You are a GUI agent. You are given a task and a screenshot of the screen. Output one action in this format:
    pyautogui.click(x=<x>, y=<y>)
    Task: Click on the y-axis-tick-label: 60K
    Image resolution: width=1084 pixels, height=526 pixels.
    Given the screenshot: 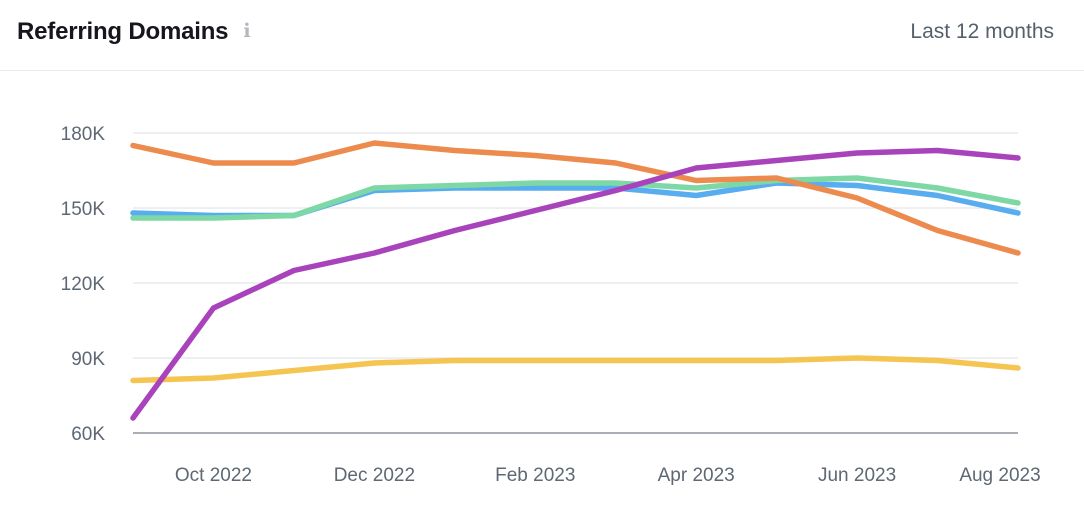 What is the action you would take?
    pyautogui.click(x=88, y=434)
    